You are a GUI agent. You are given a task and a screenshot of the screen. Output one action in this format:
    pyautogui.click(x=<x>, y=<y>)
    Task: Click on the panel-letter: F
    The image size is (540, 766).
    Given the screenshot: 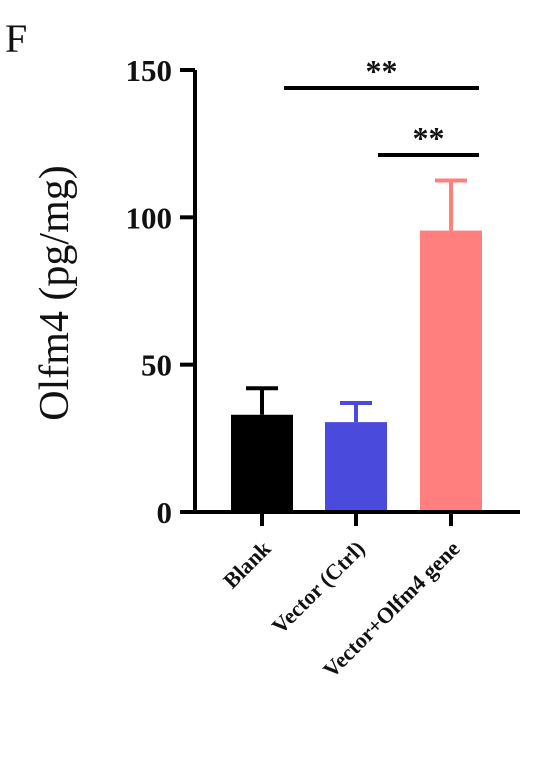 What is the action you would take?
    pyautogui.click(x=16, y=38)
    